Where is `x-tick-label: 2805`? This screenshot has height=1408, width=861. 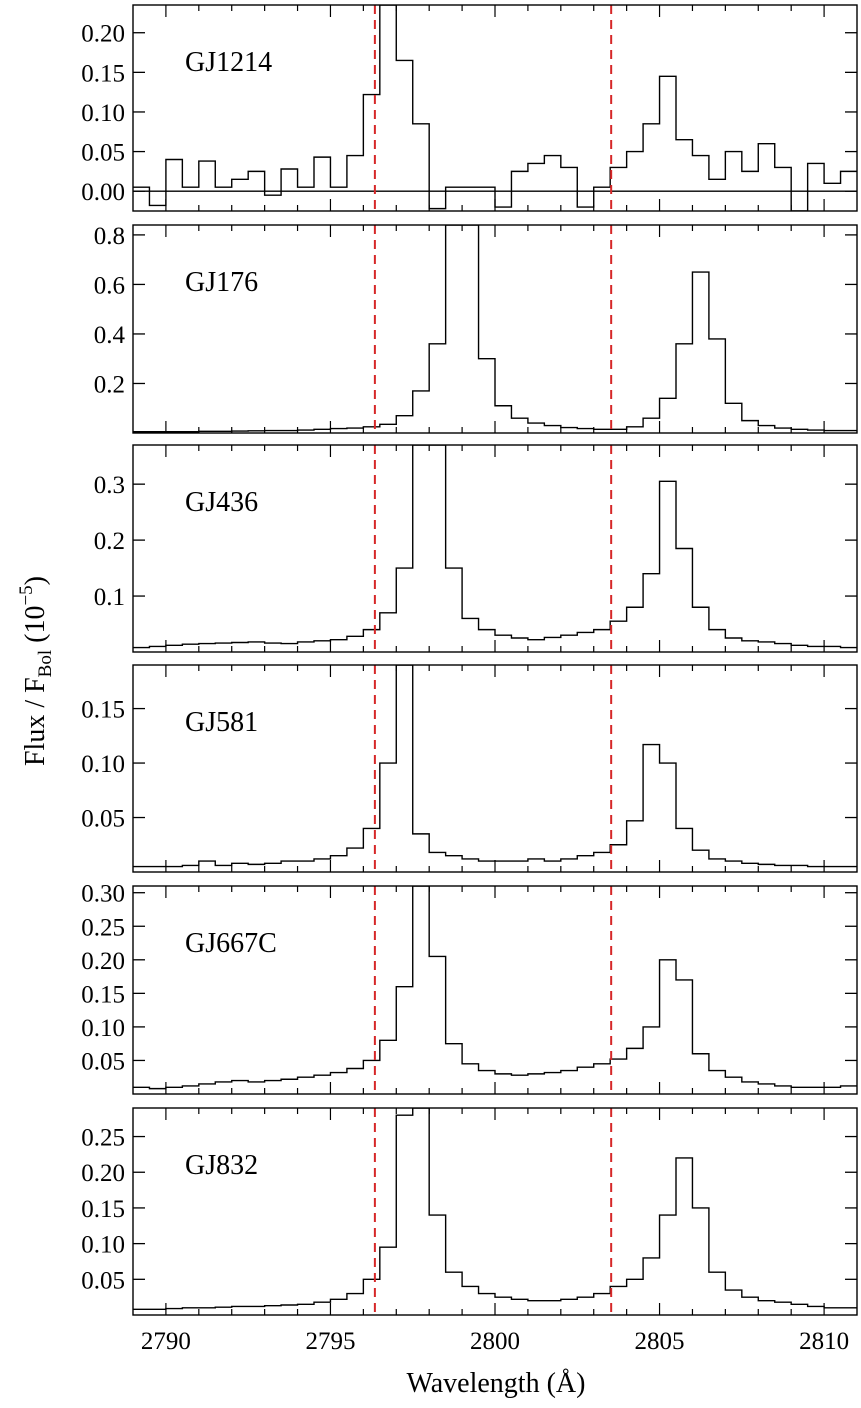 x-tick-label: 2805 is located at coordinates (660, 1341).